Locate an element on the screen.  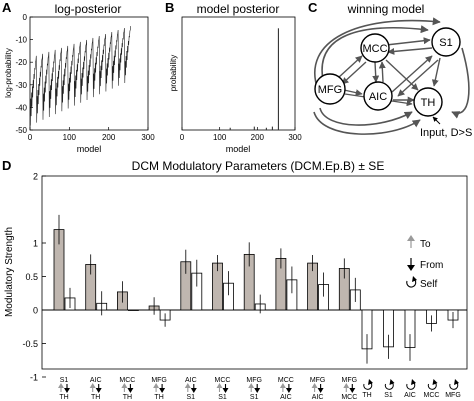
panel-b-ticks: 0 100 200 300 is located at coordinates (241, 134).